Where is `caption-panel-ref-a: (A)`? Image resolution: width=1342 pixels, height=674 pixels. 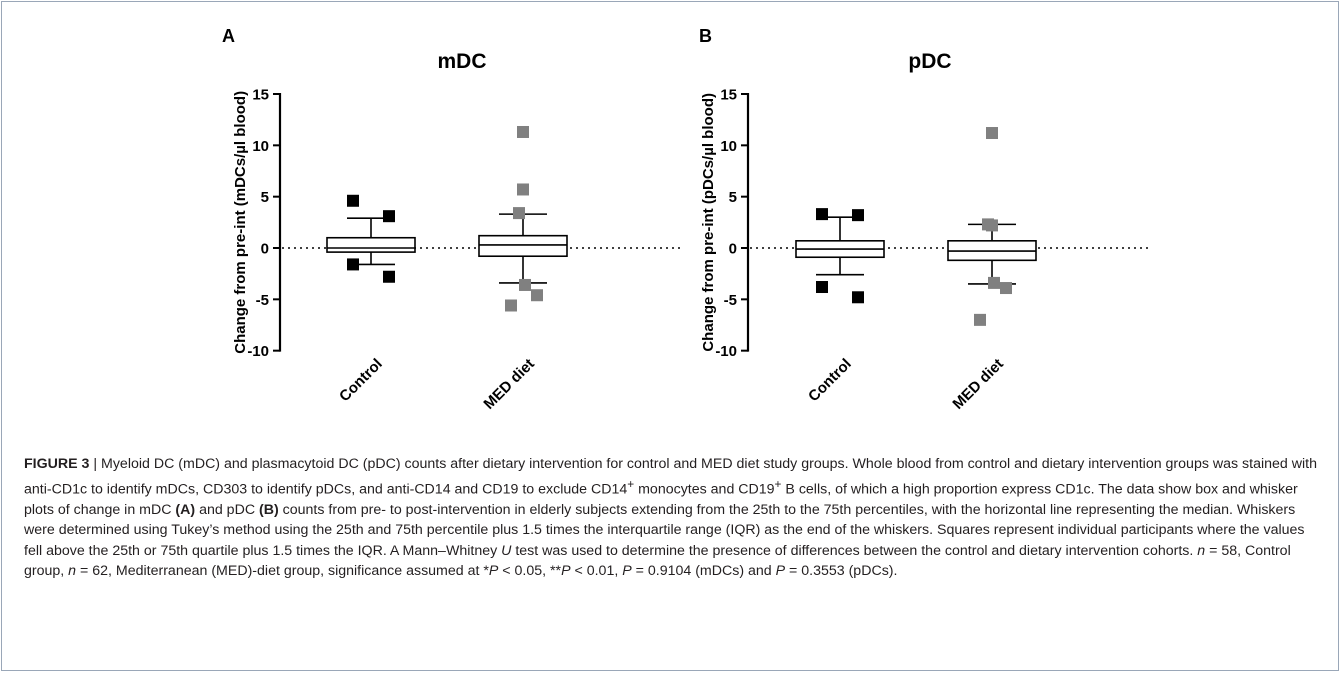
caption-panel-ref-a: (A) is located at coordinates (185, 510).